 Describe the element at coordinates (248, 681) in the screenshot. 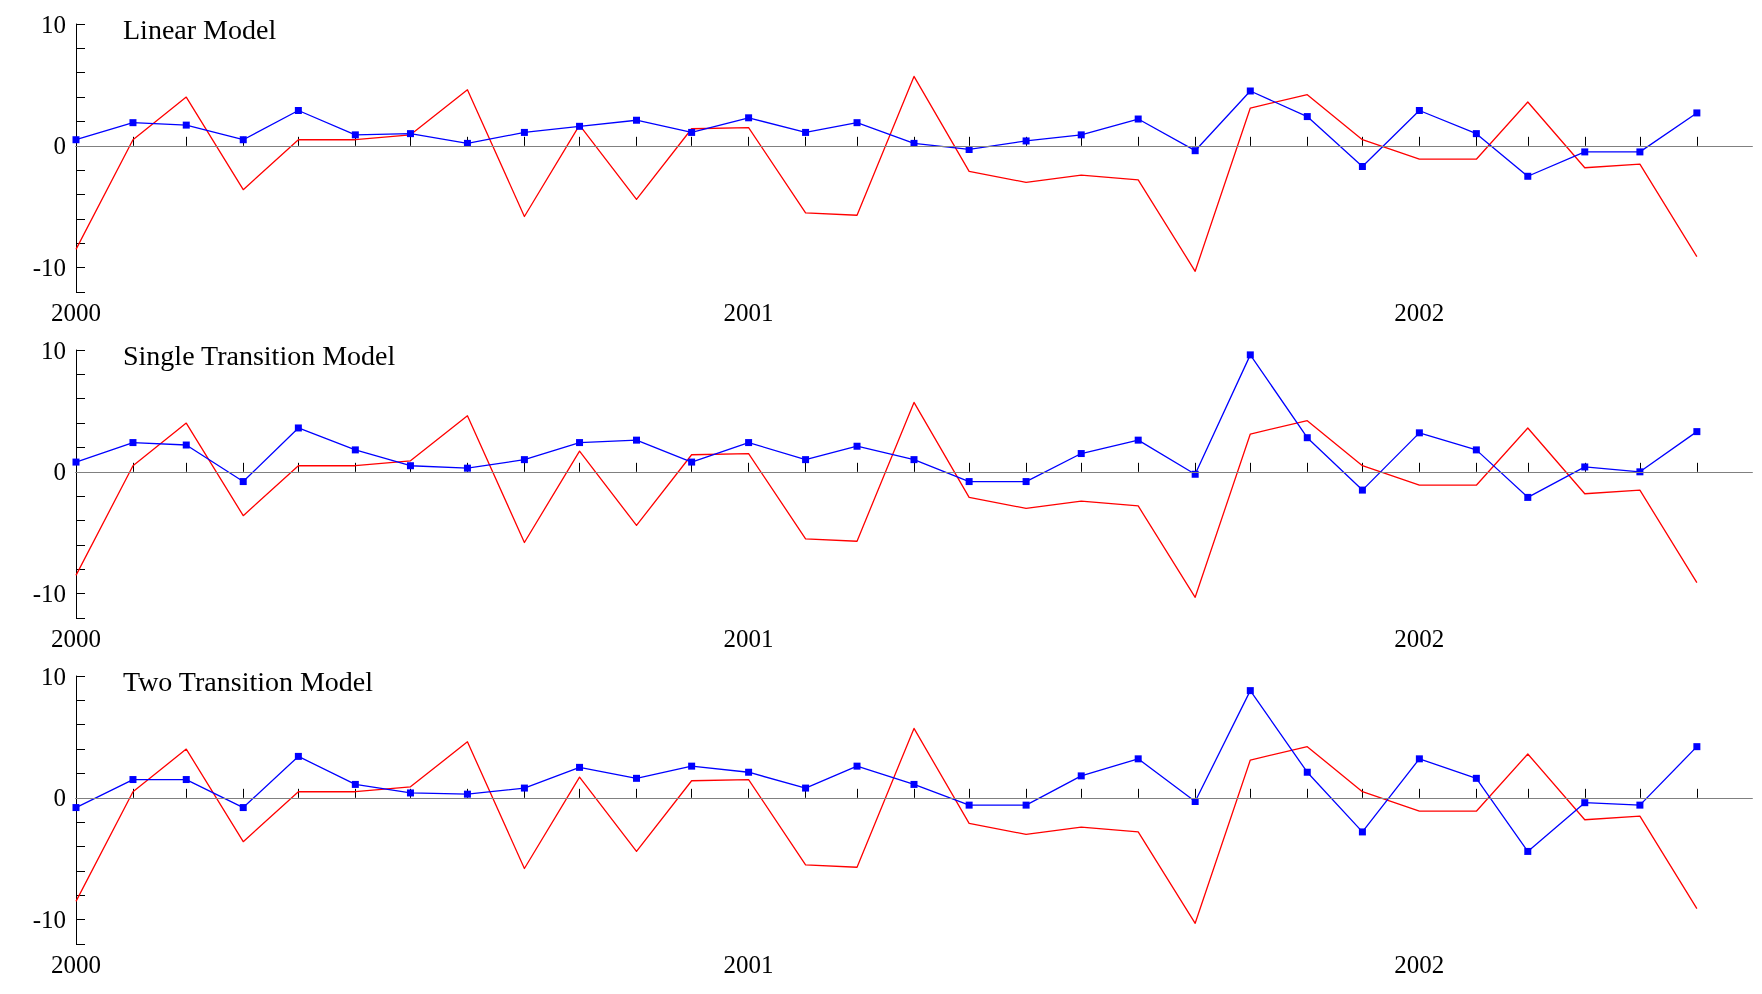

I see `chart-title: Two Transition Model` at that location.